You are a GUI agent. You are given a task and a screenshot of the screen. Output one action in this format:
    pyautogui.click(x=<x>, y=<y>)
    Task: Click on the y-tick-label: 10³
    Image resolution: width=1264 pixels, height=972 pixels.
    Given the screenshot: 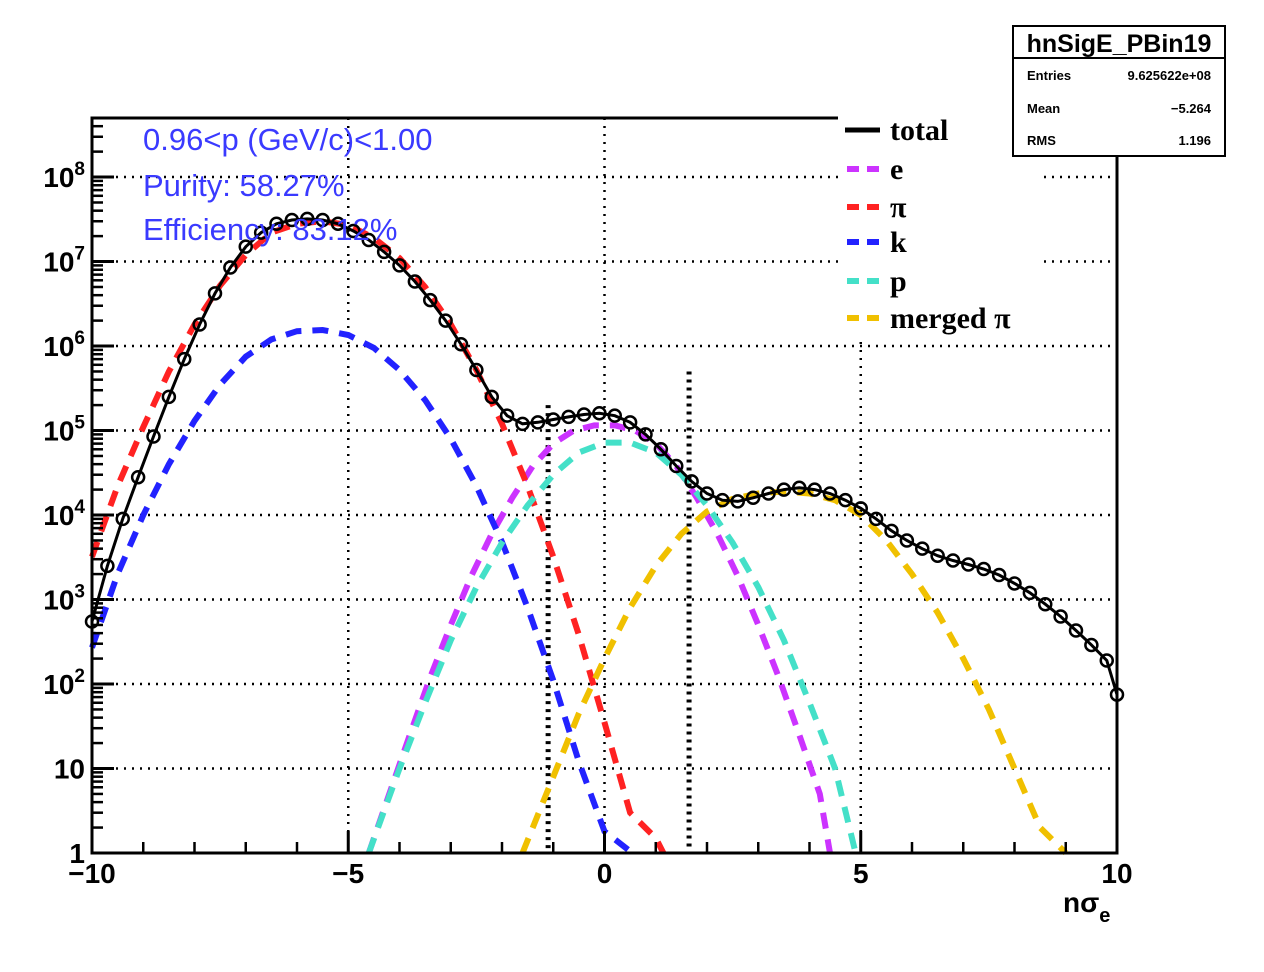 What is the action you would take?
    pyautogui.click(x=64, y=599)
    